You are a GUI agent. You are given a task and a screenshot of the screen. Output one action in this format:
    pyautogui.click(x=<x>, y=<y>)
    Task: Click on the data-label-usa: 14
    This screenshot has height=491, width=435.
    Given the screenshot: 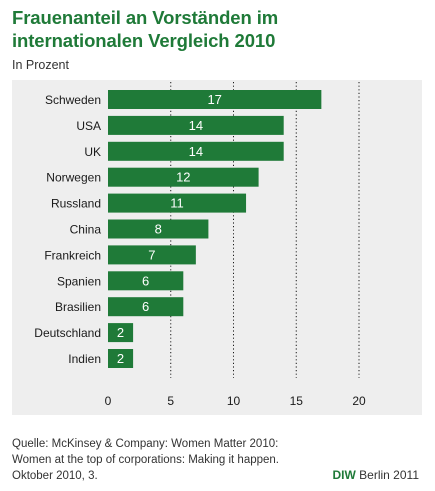 What is the action you would take?
    pyautogui.click(x=196, y=125)
    